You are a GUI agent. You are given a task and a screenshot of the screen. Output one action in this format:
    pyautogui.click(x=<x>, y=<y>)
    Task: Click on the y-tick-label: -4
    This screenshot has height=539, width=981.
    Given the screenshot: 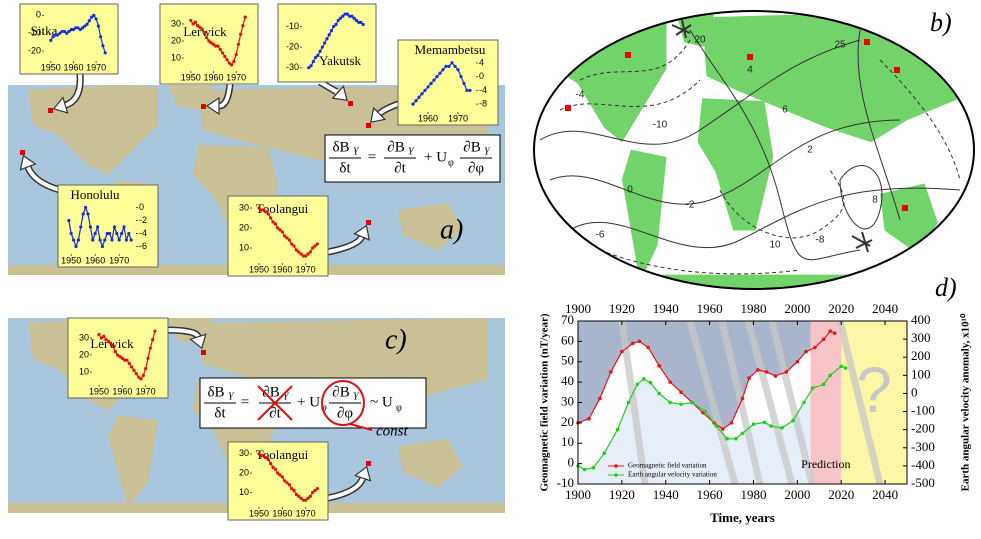 What is the action you would take?
    pyautogui.click(x=483, y=90)
    